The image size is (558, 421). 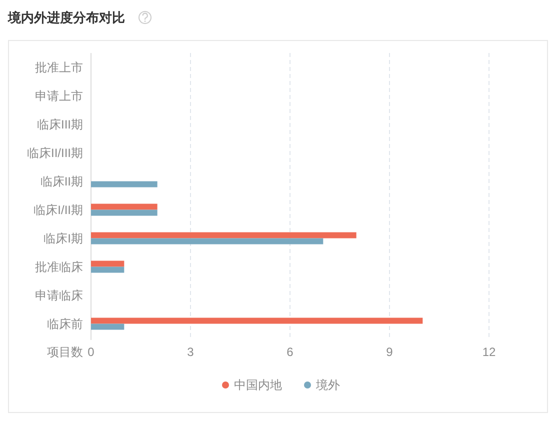 I want to click on x-tick-label: 3, so click(x=190, y=352).